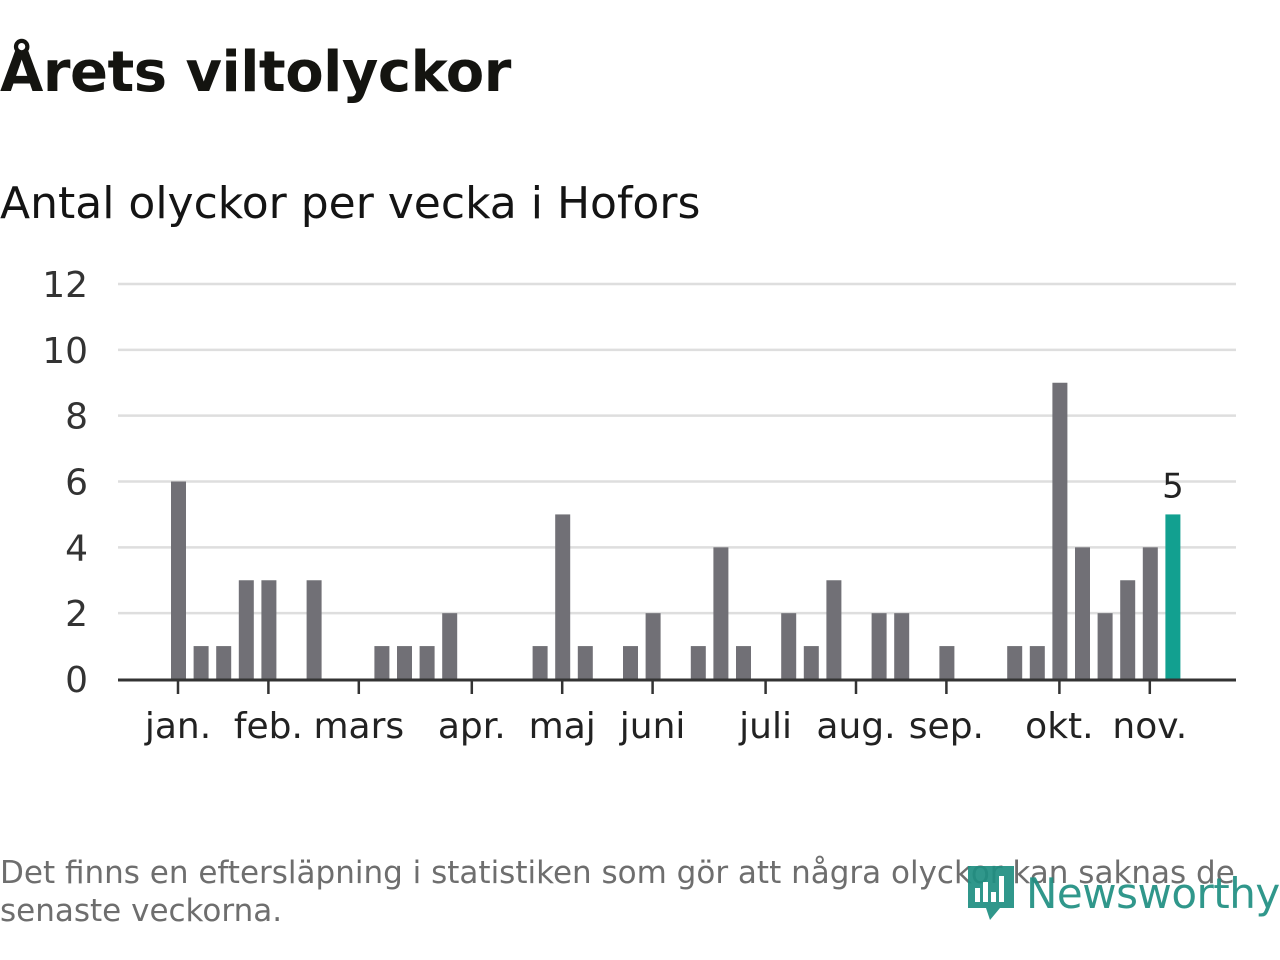 This screenshot has height=960, width=1280. Describe the element at coordinates (76, 417) in the screenshot. I see `y-tick-label: 8` at that location.